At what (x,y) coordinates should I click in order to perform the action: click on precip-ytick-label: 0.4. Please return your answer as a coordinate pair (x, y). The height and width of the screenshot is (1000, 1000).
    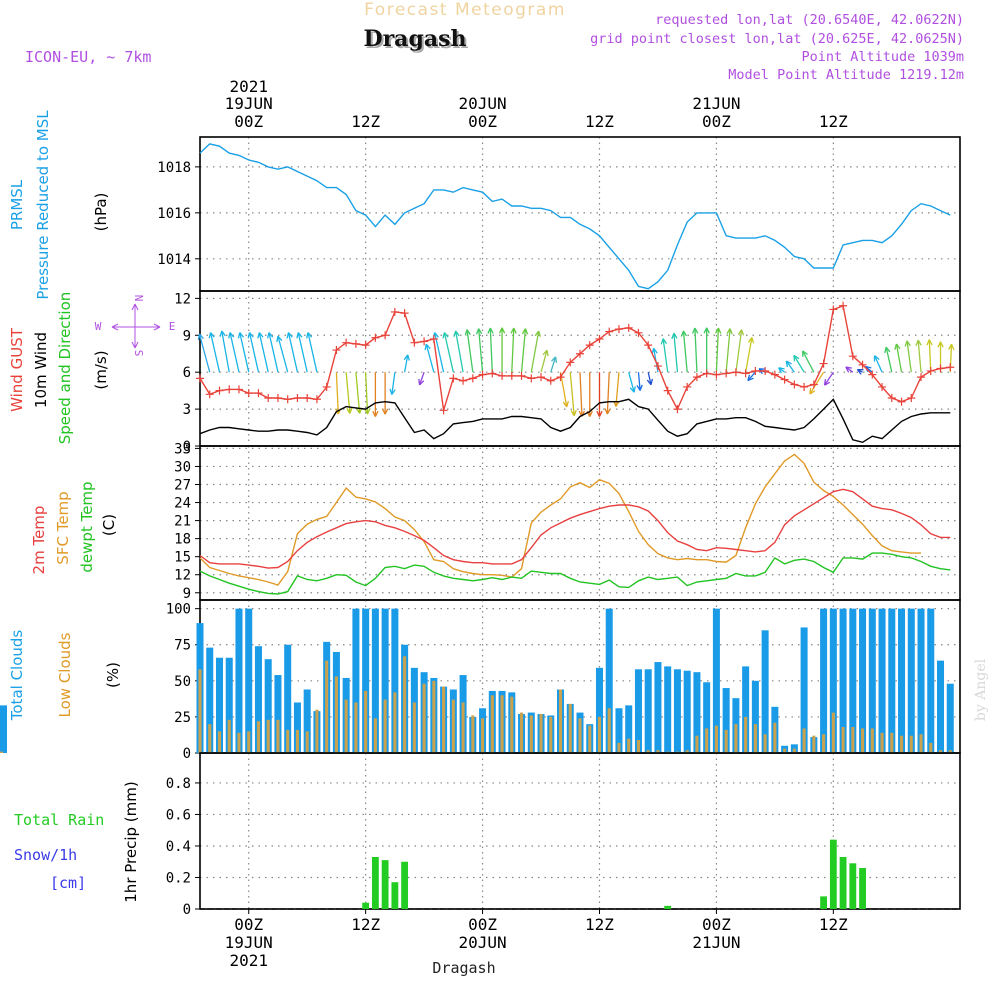
    Looking at the image, I should click on (178, 847).